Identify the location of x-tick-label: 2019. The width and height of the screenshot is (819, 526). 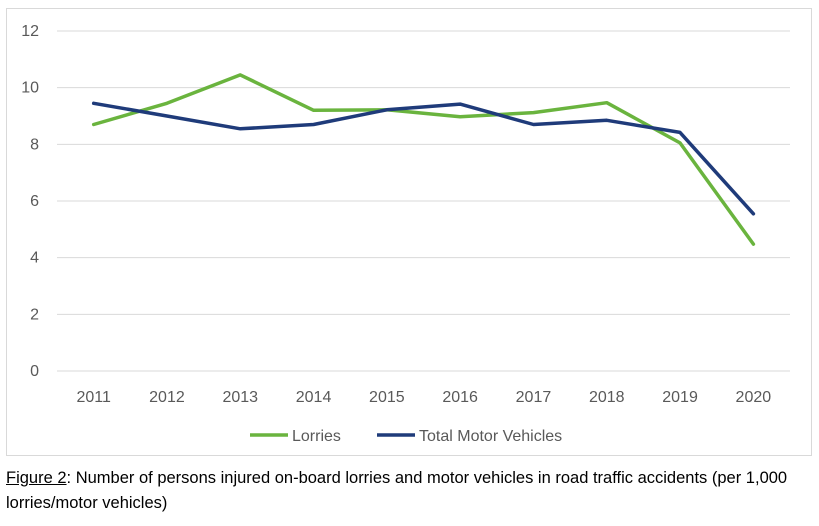
(680, 397).